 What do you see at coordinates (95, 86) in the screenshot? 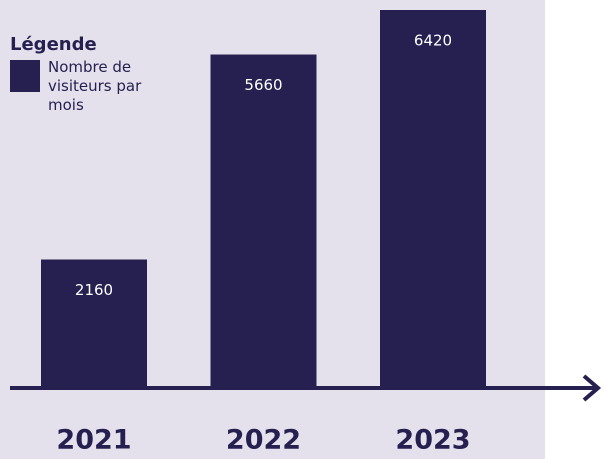
I see `legend-label: Nombre de visiteurs par mois` at bounding box center [95, 86].